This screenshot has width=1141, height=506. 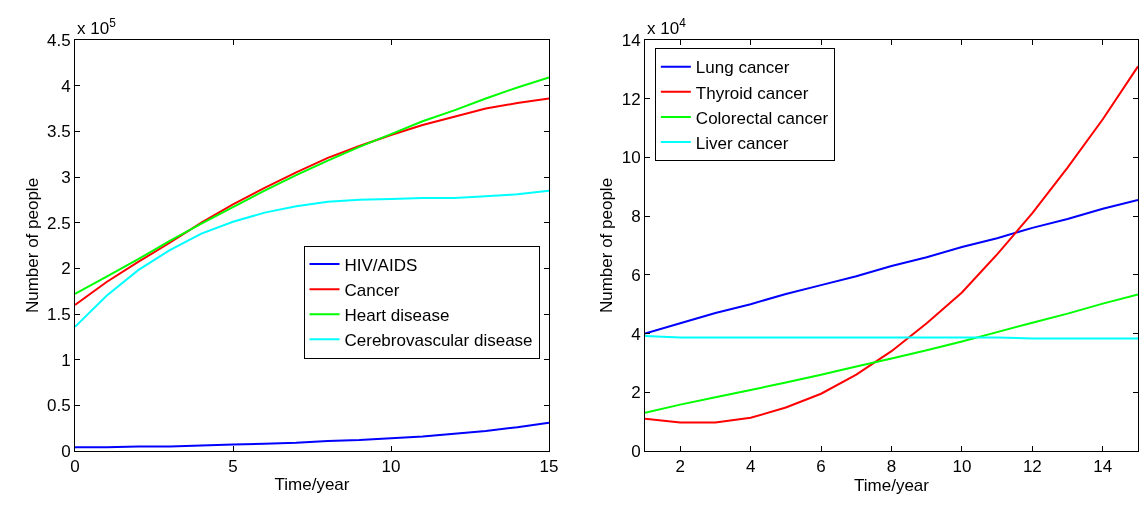 What do you see at coordinates (381, 265) in the screenshot?
I see `legend-label: HIV/AIDS` at bounding box center [381, 265].